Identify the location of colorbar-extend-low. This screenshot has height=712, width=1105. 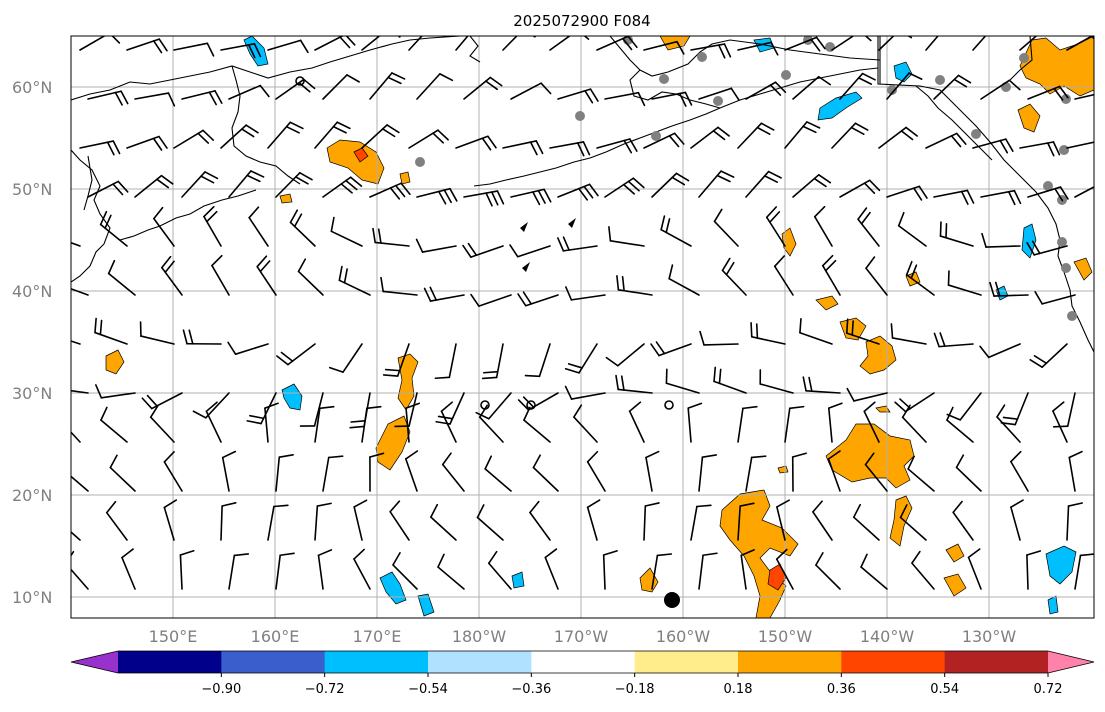
(94, 662).